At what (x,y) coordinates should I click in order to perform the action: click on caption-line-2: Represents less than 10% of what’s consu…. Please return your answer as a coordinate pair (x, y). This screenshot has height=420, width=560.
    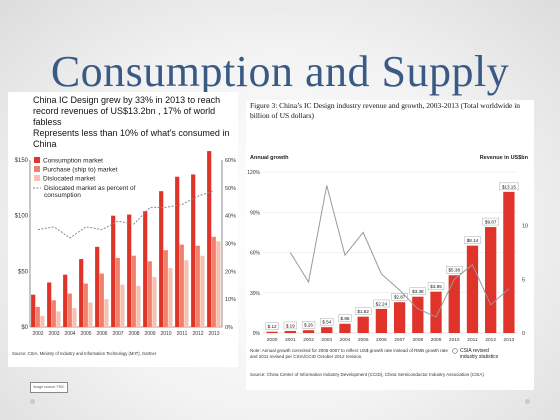
    Looking at the image, I should click on (131, 138).